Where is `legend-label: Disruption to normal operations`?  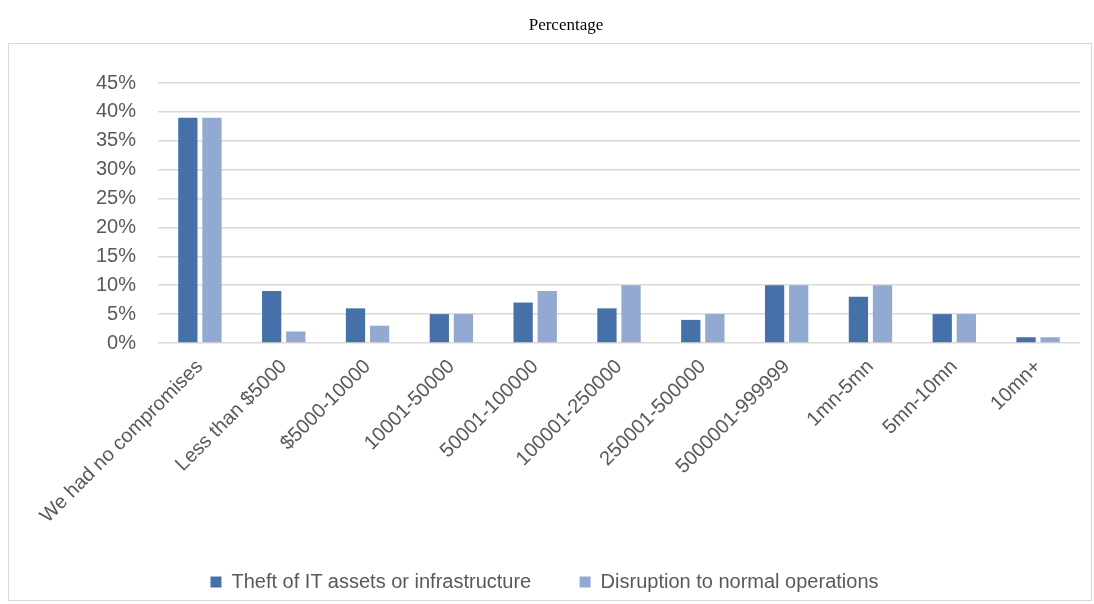
legend-label: Disruption to normal operations is located at coordinates (739, 580).